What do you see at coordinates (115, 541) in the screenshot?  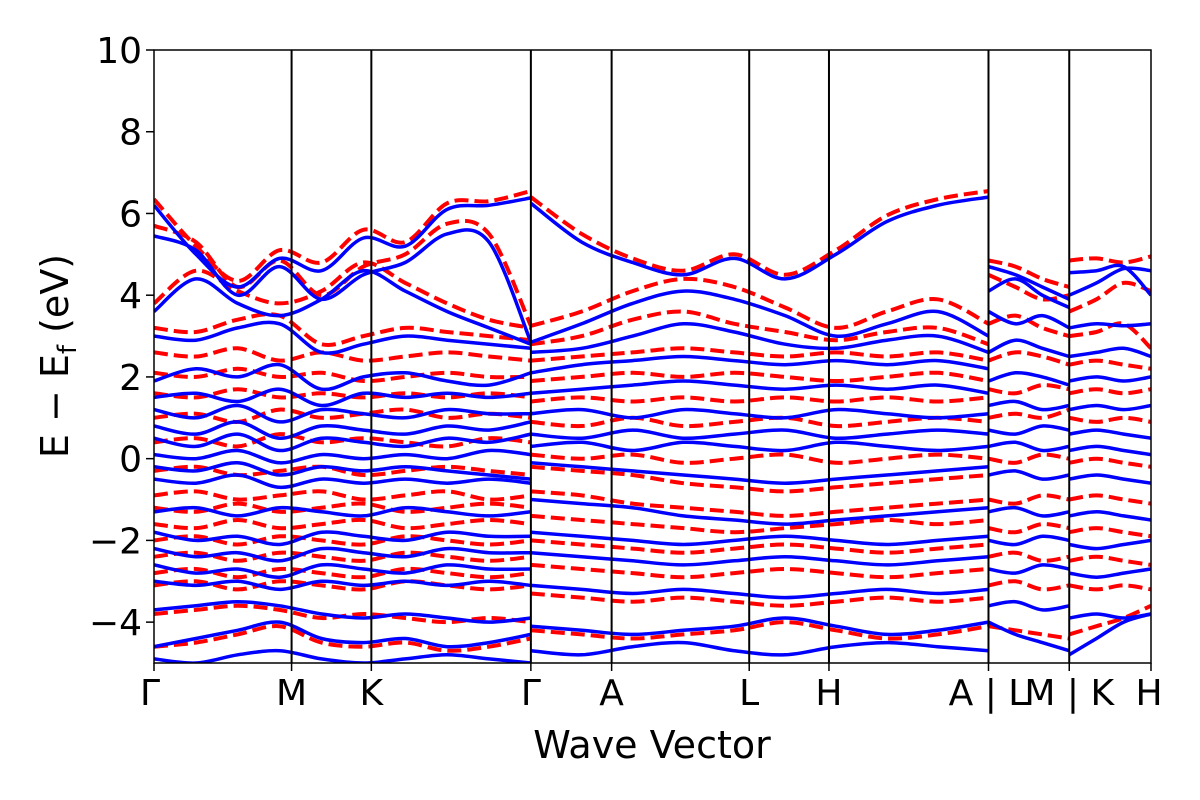 I see `y-tick-label-1: −2` at bounding box center [115, 541].